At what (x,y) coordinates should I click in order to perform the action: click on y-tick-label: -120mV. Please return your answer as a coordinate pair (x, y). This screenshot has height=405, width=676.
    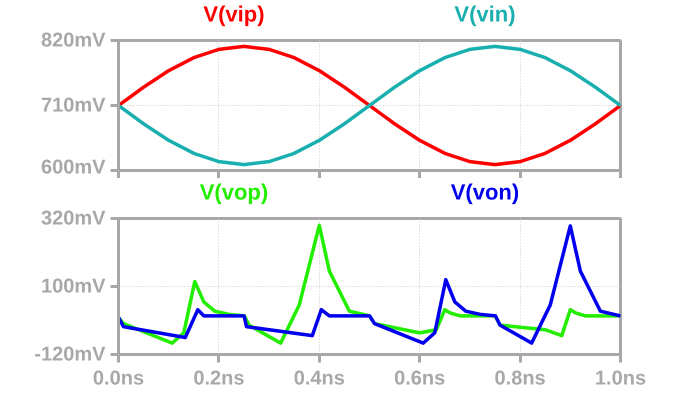
    Looking at the image, I should click on (70, 355).